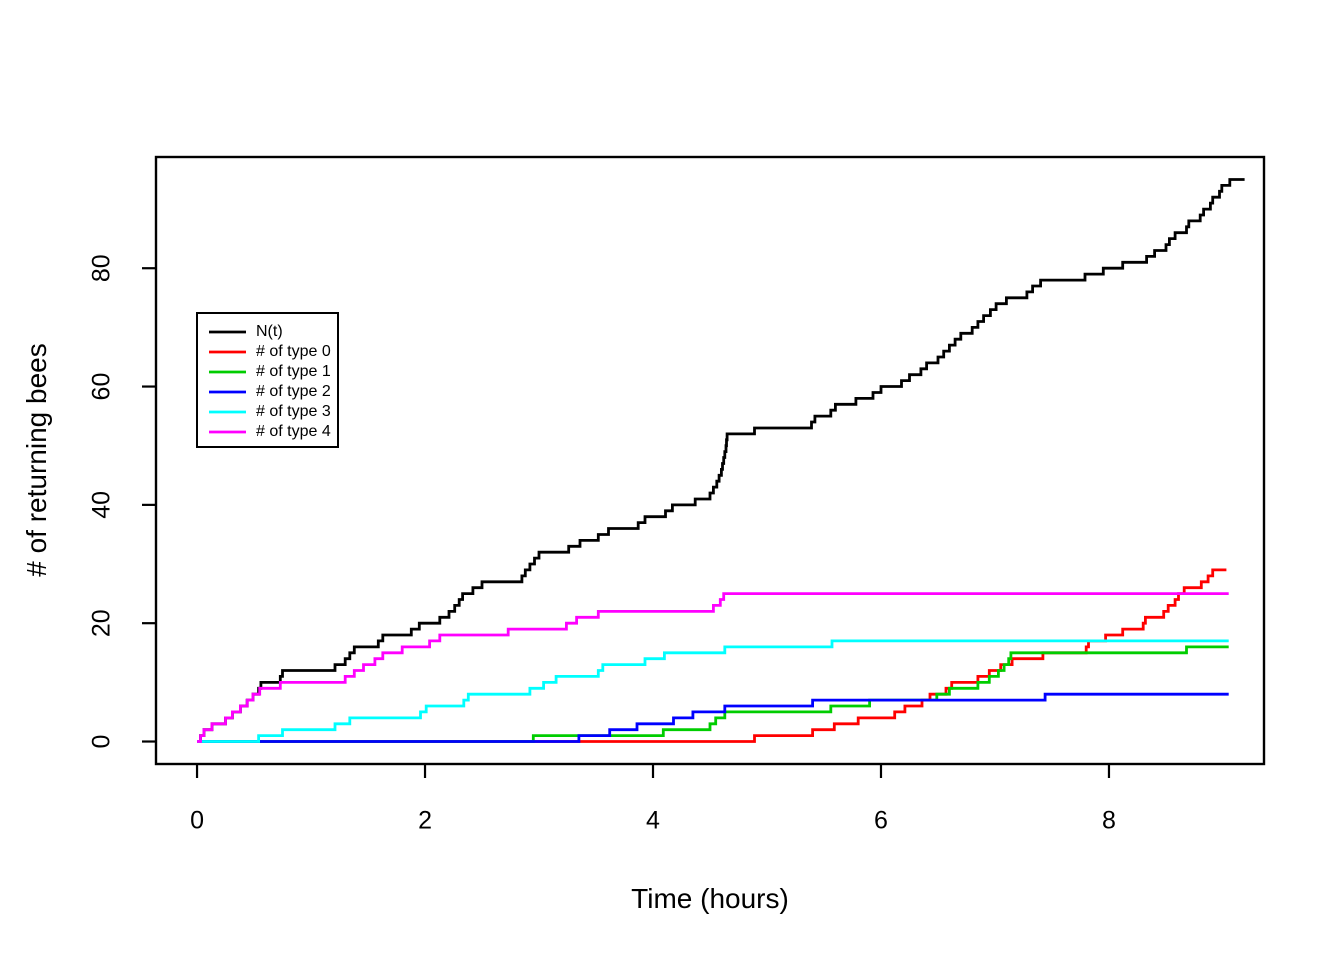  Describe the element at coordinates (102, 623) in the screenshot. I see `y-tick-label: 20` at that location.